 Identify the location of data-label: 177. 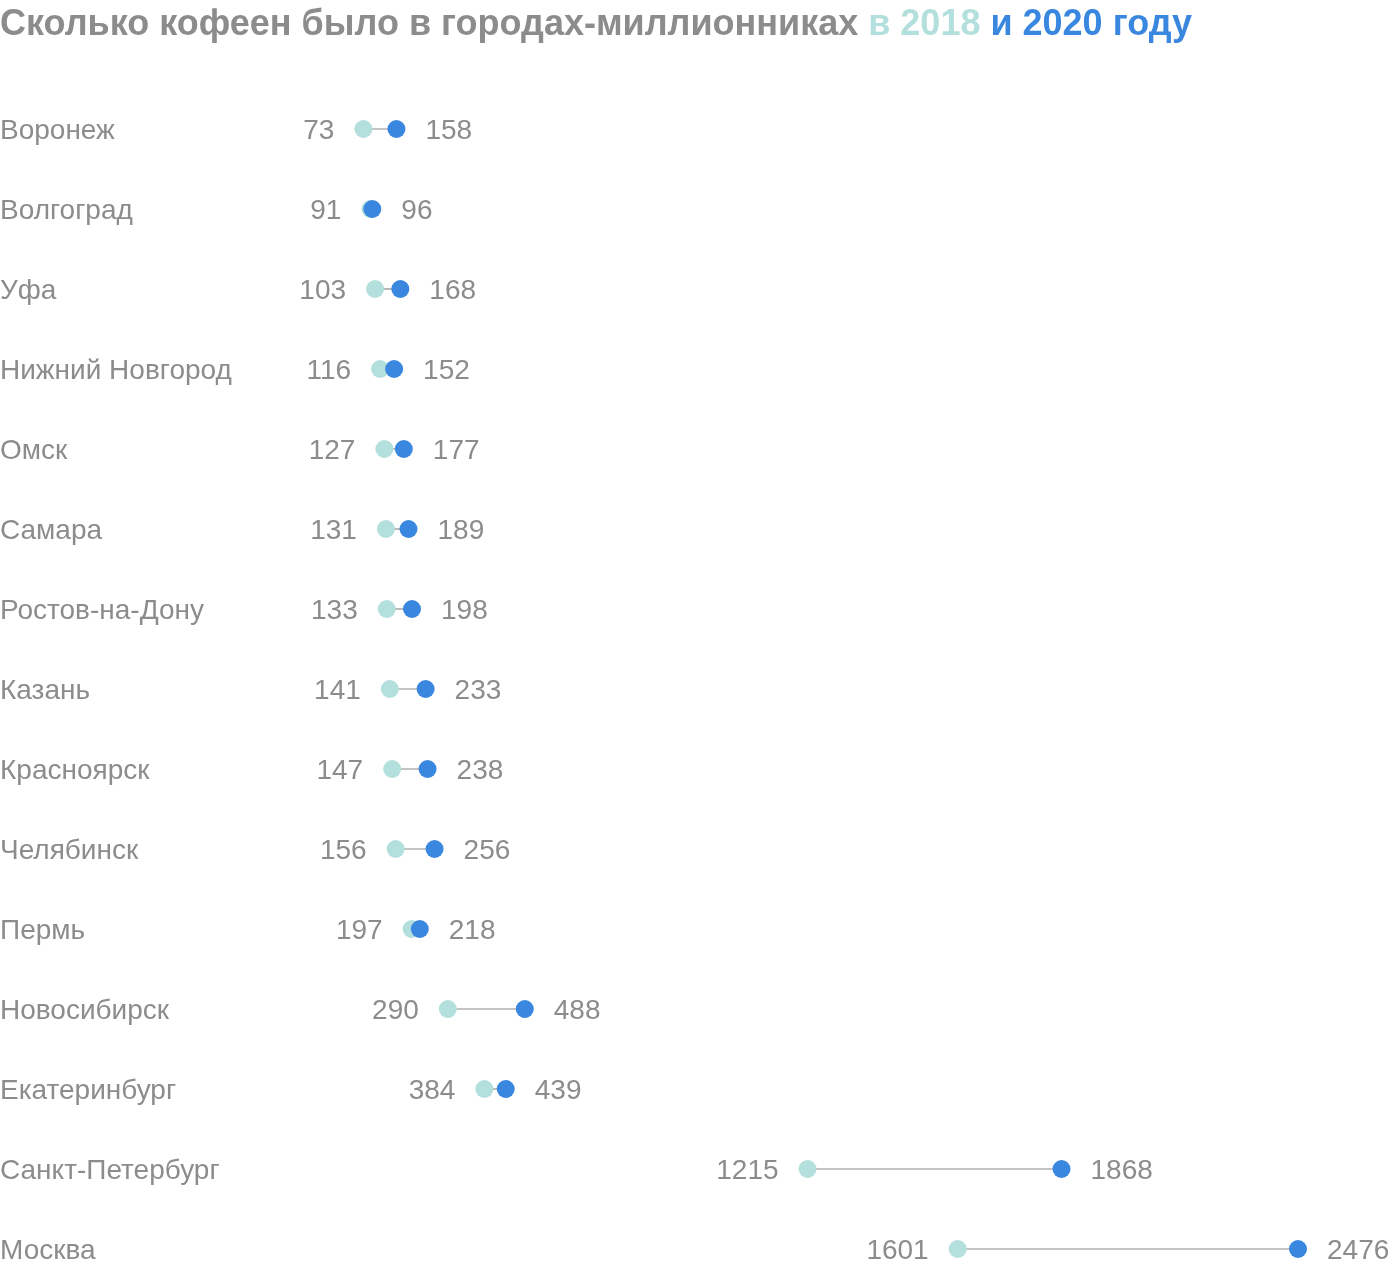
(456, 449).